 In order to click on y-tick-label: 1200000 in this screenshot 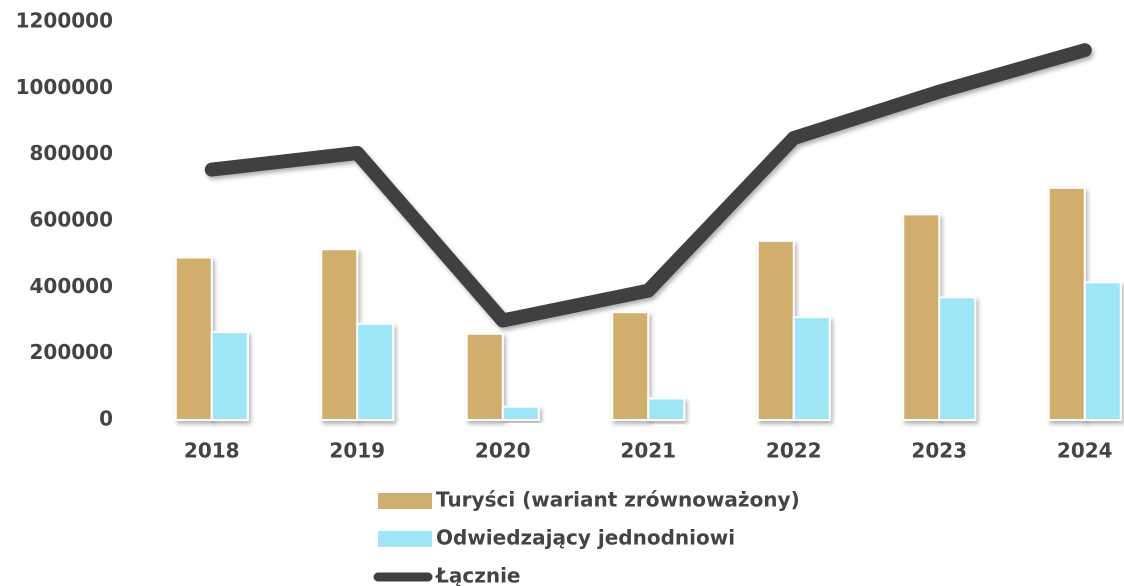, I will do `click(64, 21)`.